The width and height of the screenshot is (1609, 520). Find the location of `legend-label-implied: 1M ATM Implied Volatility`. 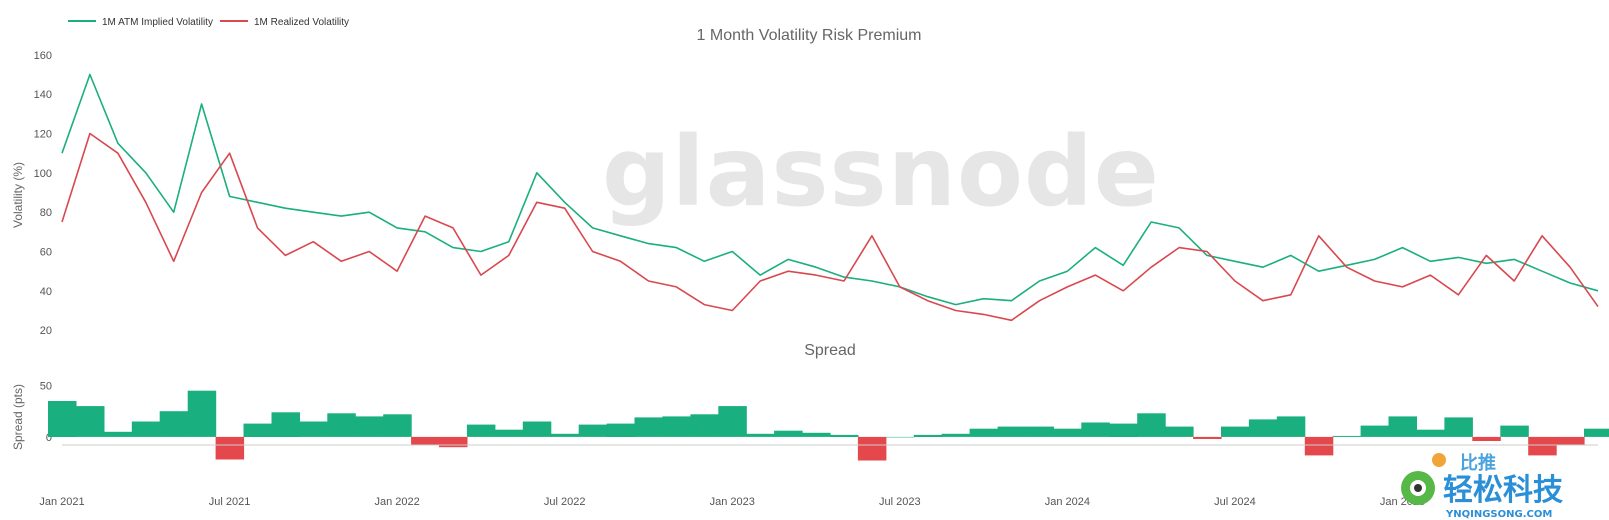

legend-label-implied: 1M ATM Implied Volatility is located at coordinates (157, 22).